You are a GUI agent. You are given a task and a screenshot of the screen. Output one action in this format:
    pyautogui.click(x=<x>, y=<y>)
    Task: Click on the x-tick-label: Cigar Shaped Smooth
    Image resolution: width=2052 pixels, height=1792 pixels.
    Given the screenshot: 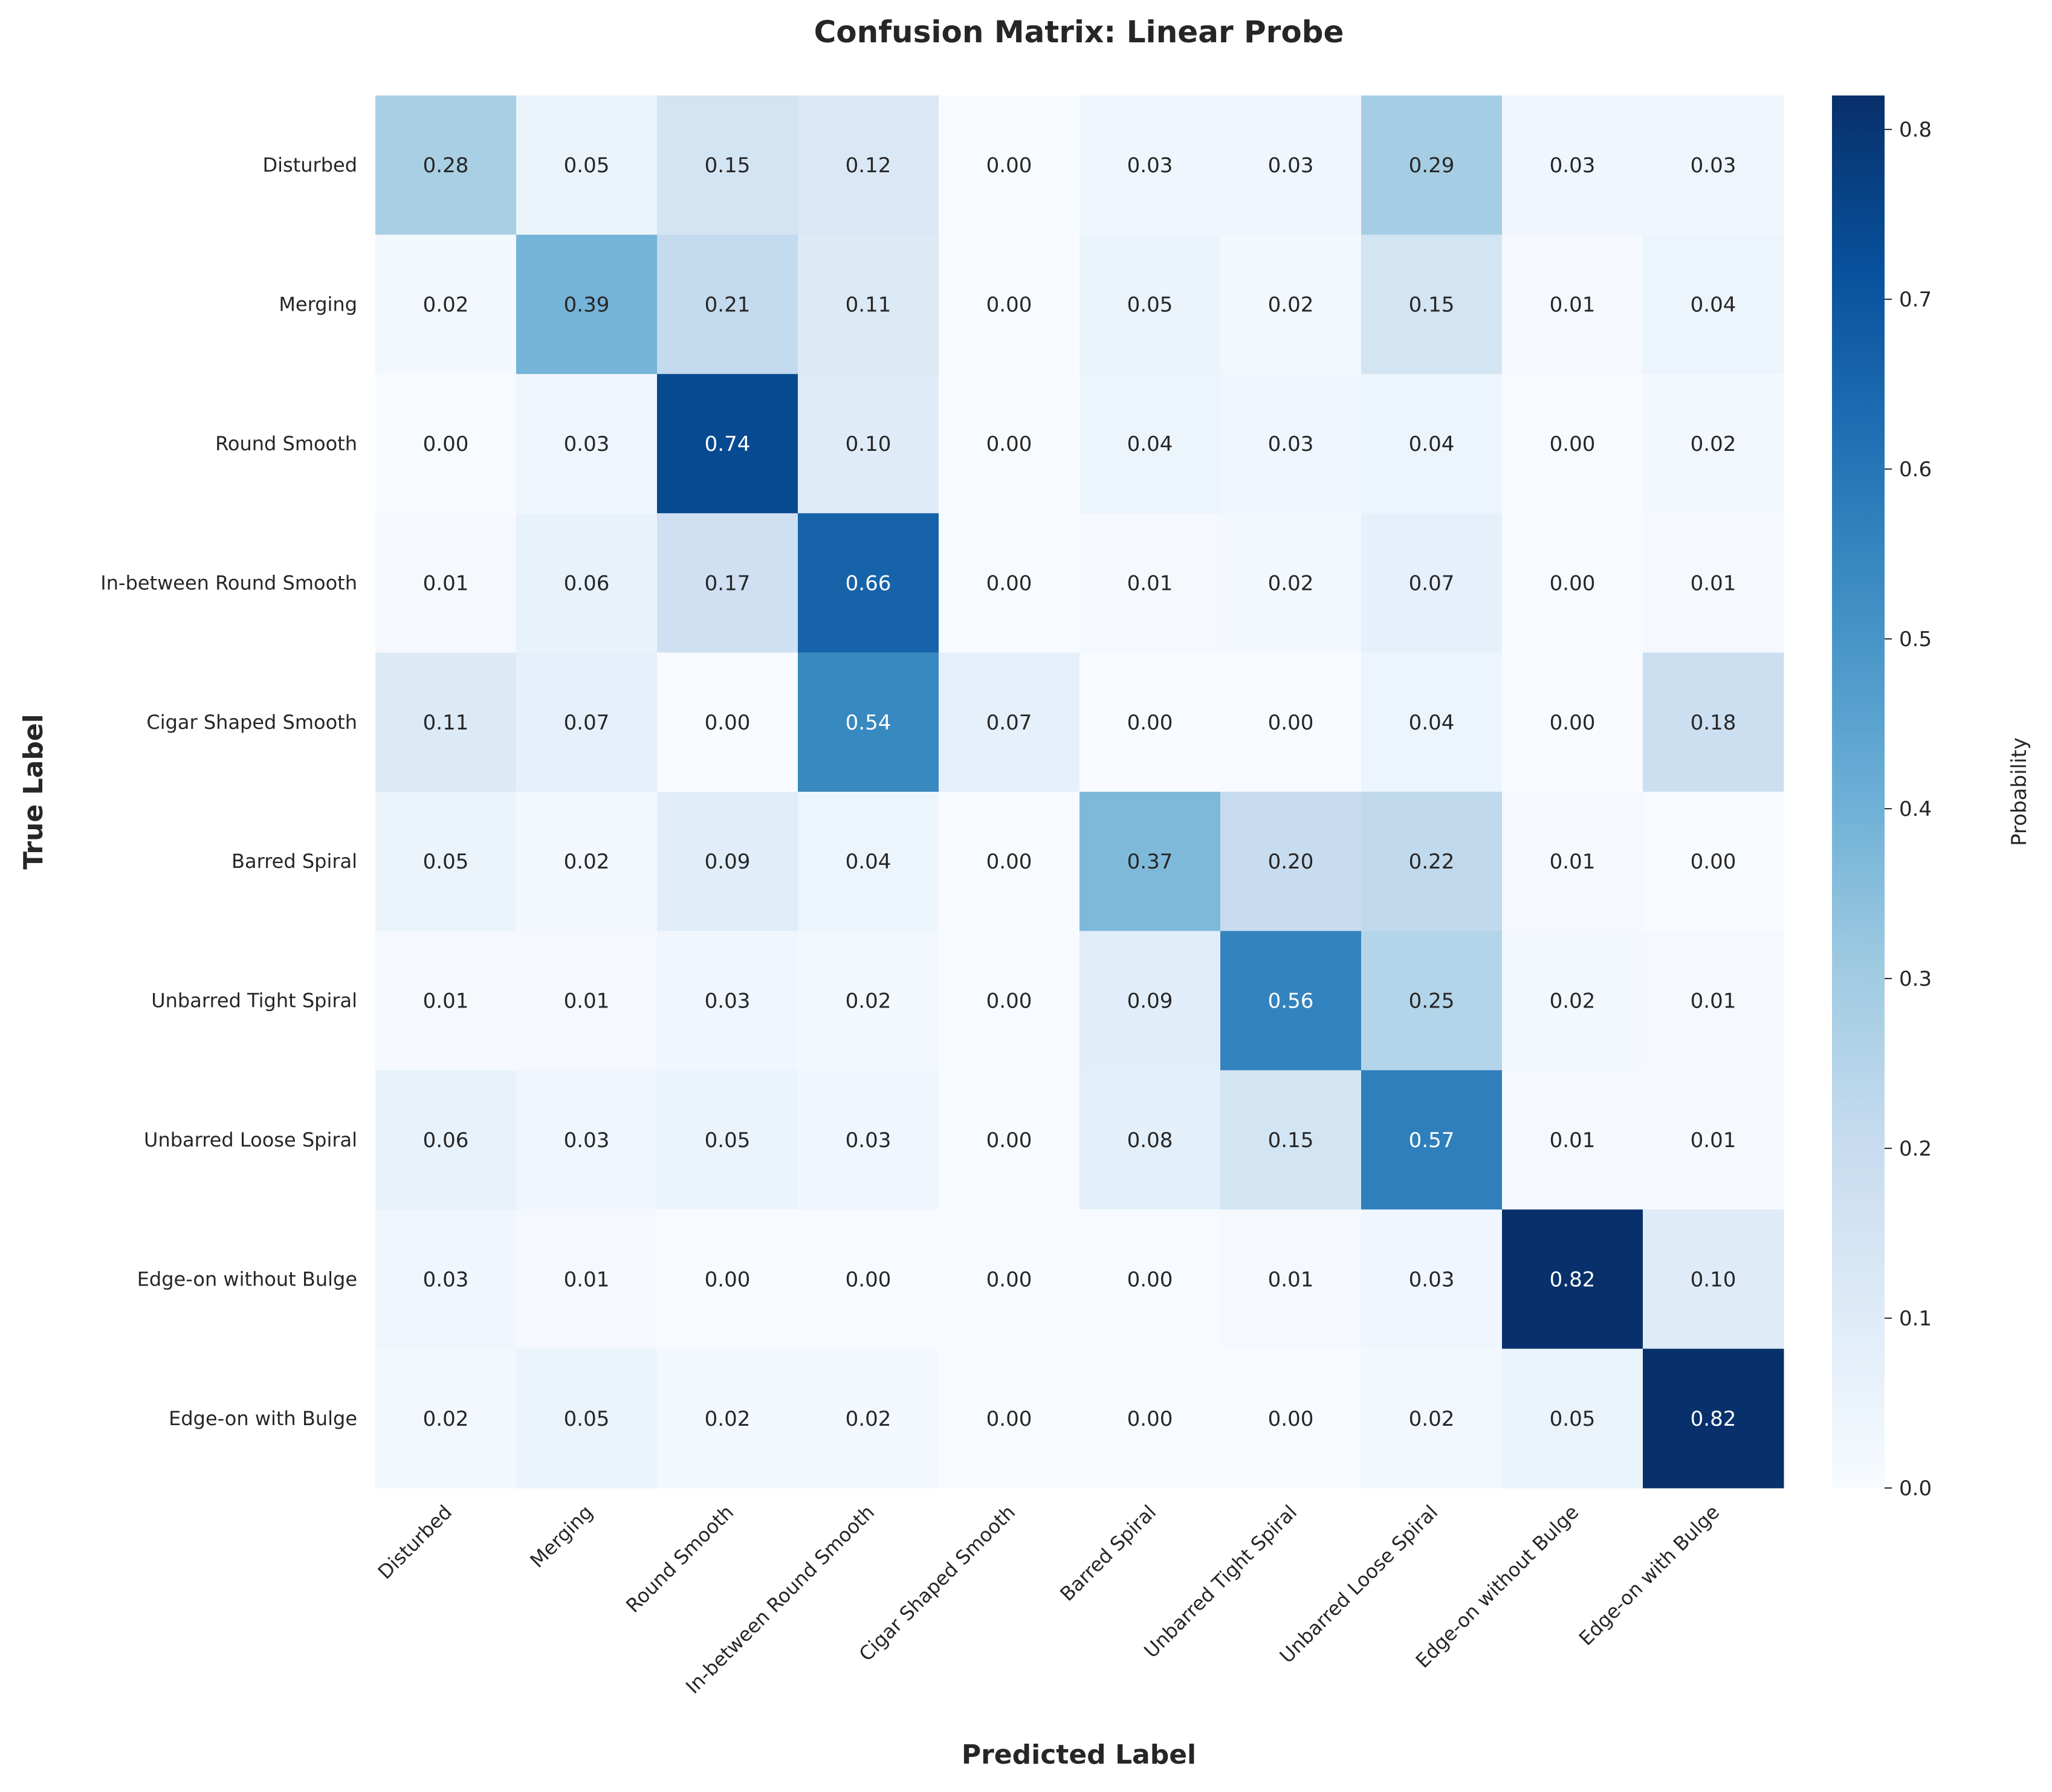 What is the action you would take?
    pyautogui.click(x=937, y=1584)
    